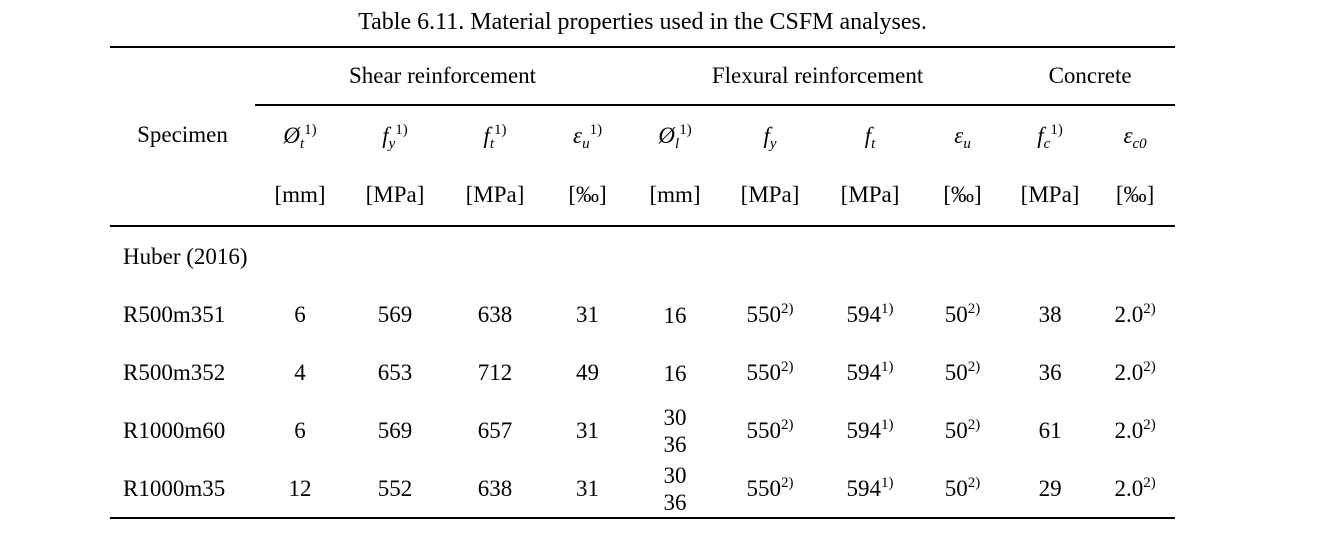 The image size is (1328, 539). I want to click on cell-value: 61, so click(1050, 430).